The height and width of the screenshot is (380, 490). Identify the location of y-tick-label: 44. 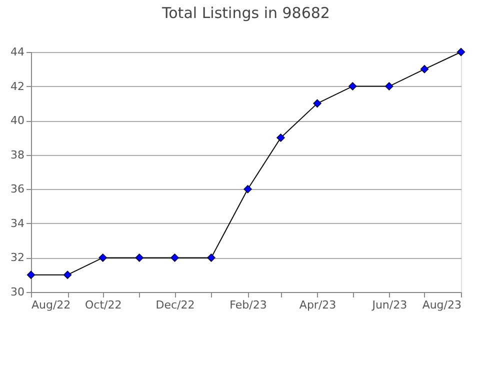
(17, 52).